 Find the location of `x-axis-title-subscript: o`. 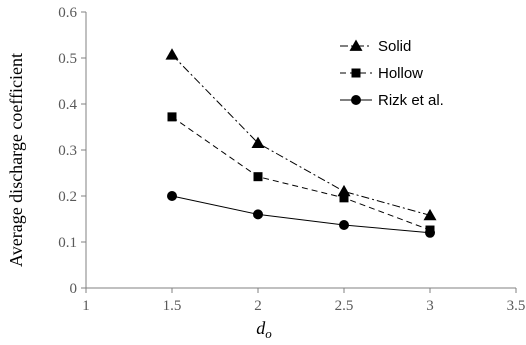

x-axis-title-subscript: o is located at coordinates (268, 333).